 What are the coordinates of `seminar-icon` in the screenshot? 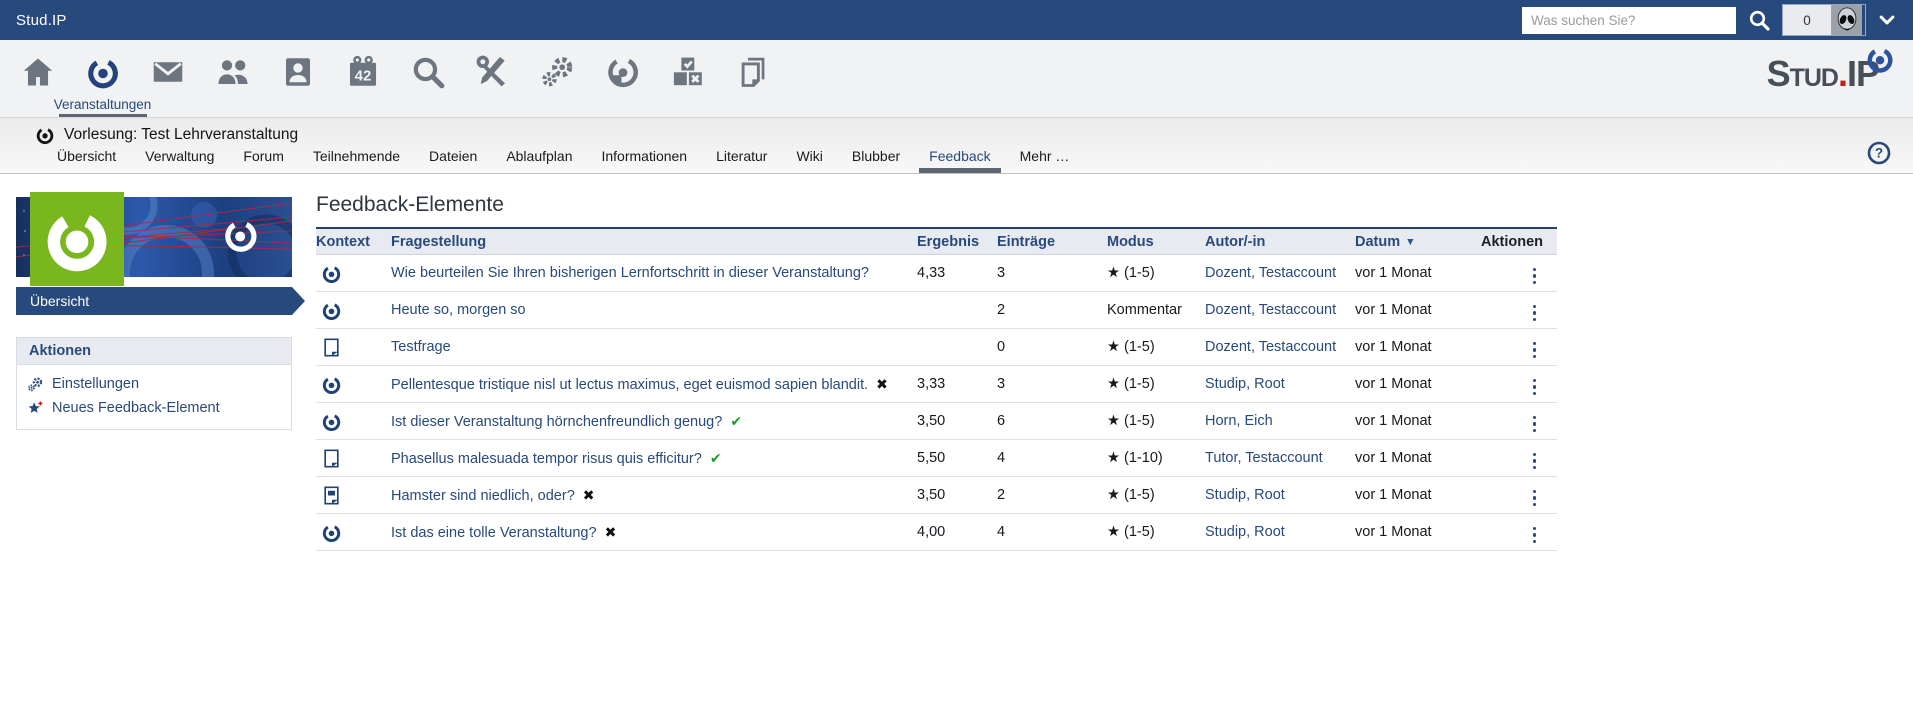 It's located at (353, 310).